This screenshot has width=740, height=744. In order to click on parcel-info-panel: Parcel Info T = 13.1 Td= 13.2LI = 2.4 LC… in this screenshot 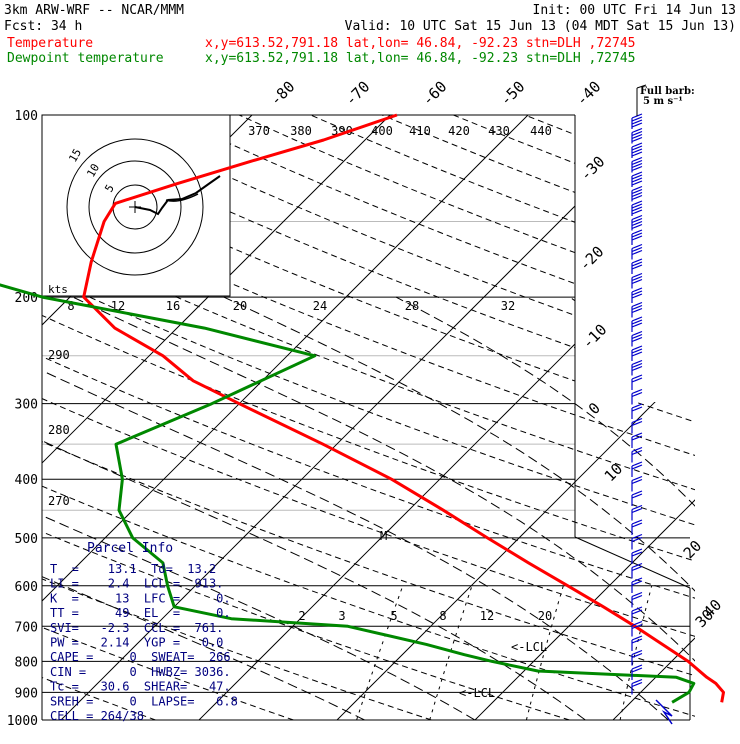, I will do `click(144, 632)`.